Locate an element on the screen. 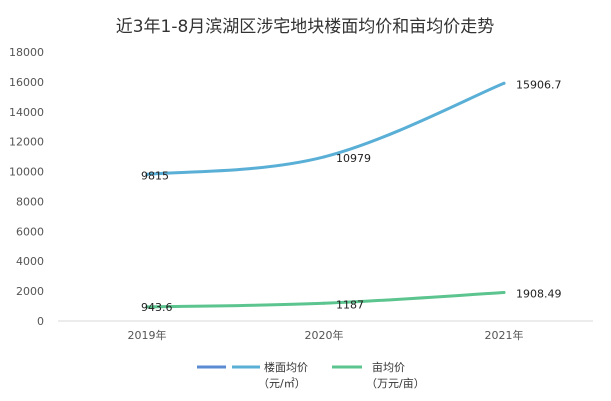 Image resolution: width=611 pixels, height=401 pixels. y-tick-label: 6000 is located at coordinates (30, 231).